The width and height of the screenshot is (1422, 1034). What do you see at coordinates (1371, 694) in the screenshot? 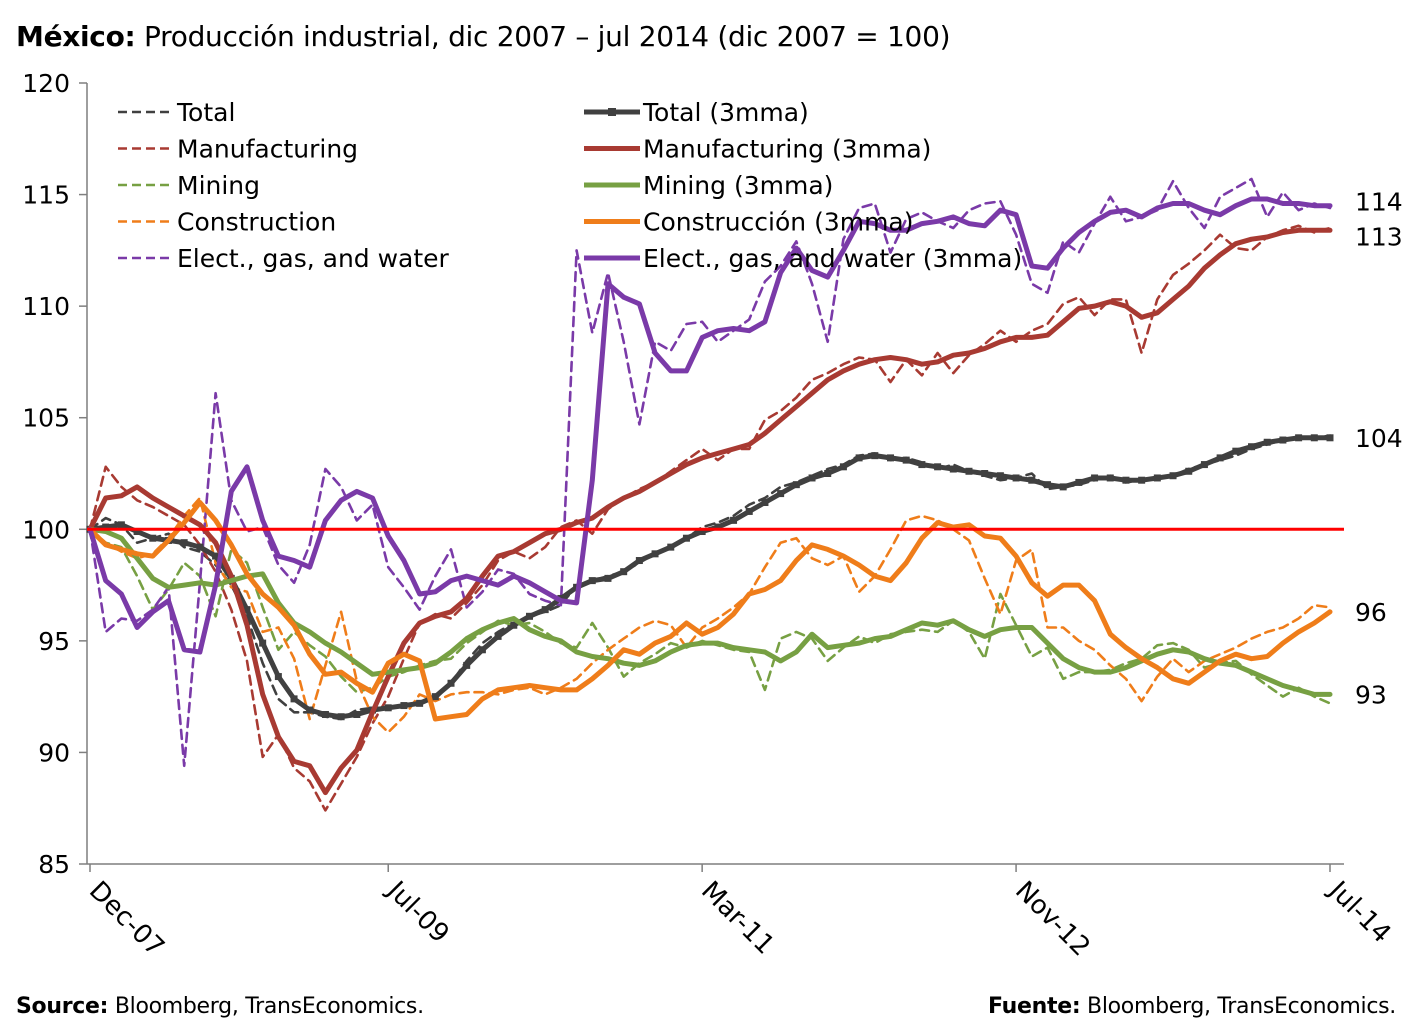
I see `end-value-label: 93` at bounding box center [1371, 694].